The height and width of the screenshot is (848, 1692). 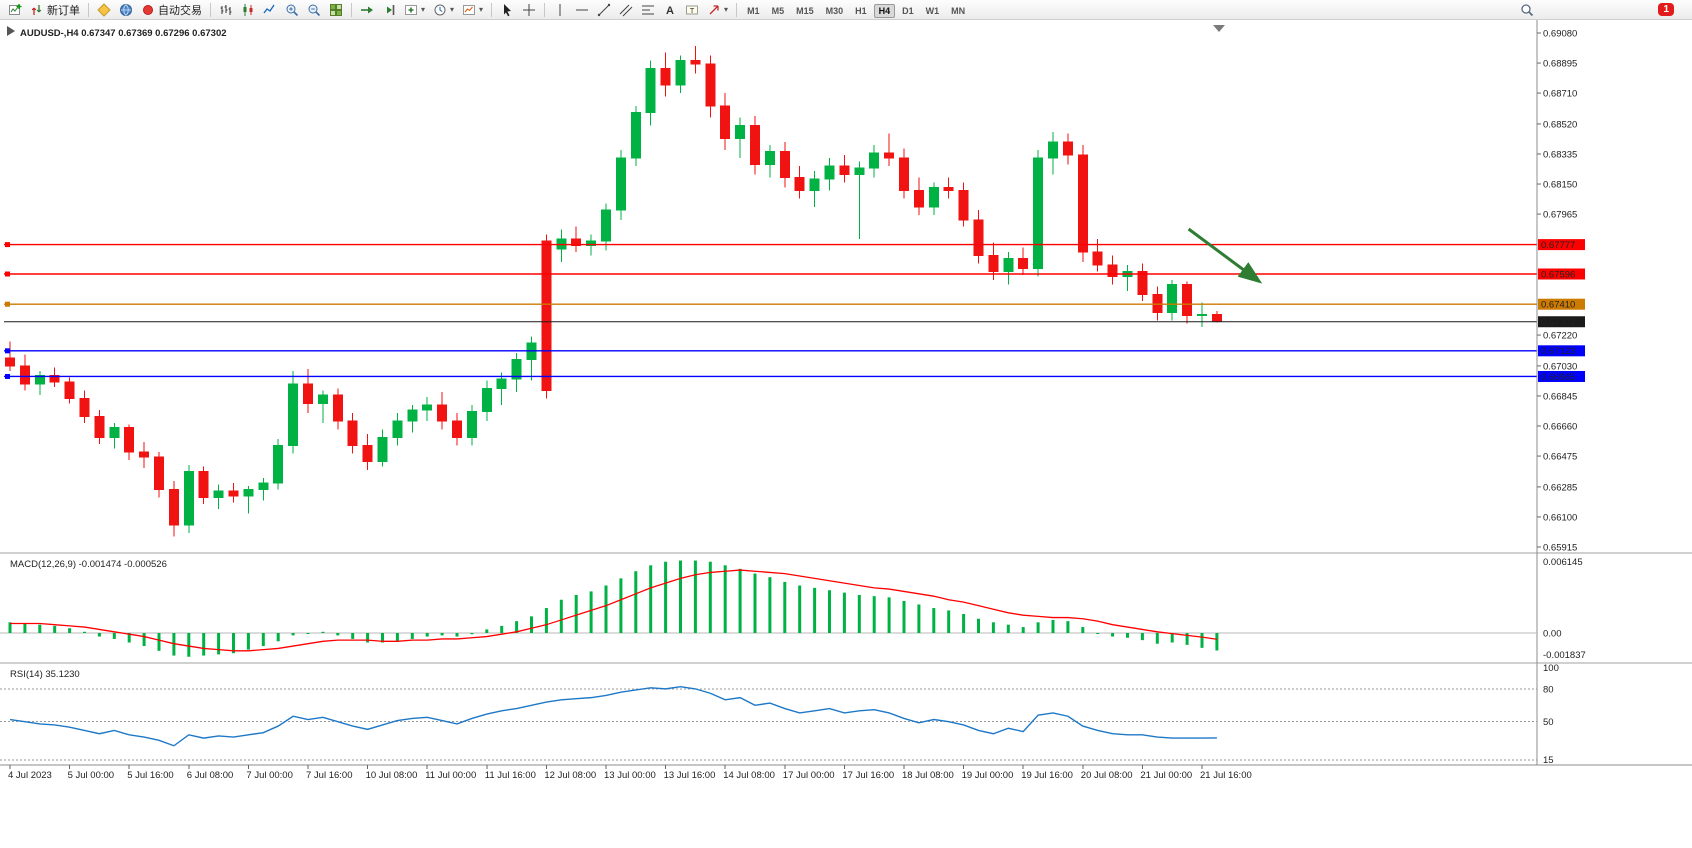 I want to click on search-icon, so click(x=1527, y=9).